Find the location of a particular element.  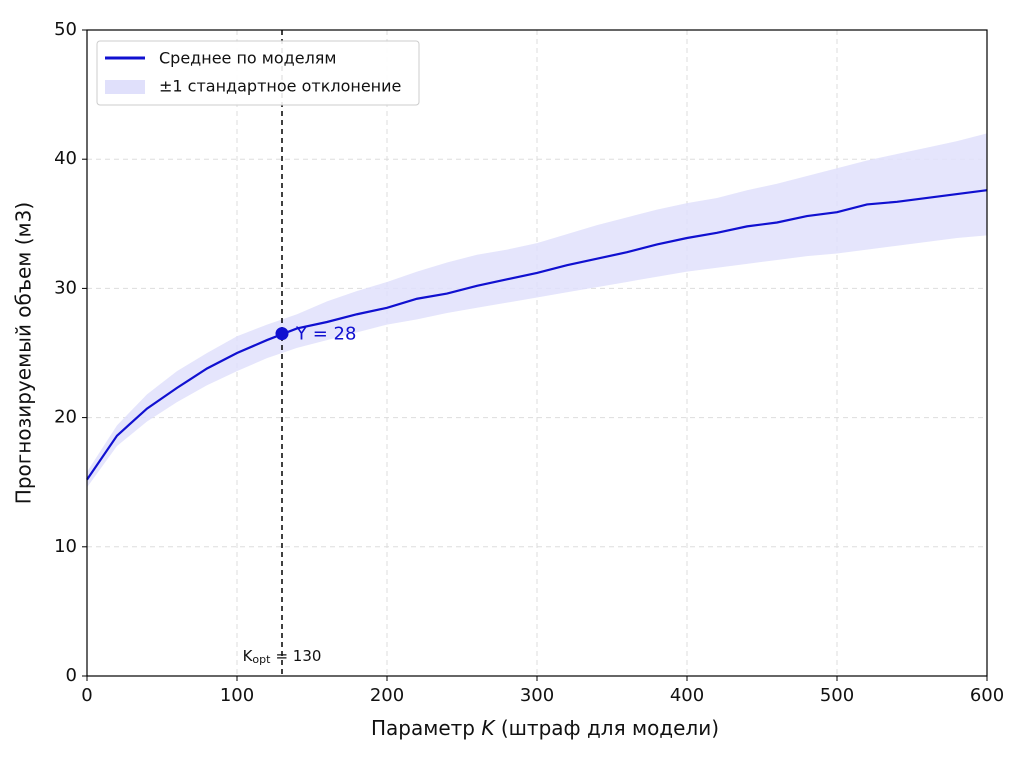

y-tick-label: 30 is located at coordinates (65, 287).